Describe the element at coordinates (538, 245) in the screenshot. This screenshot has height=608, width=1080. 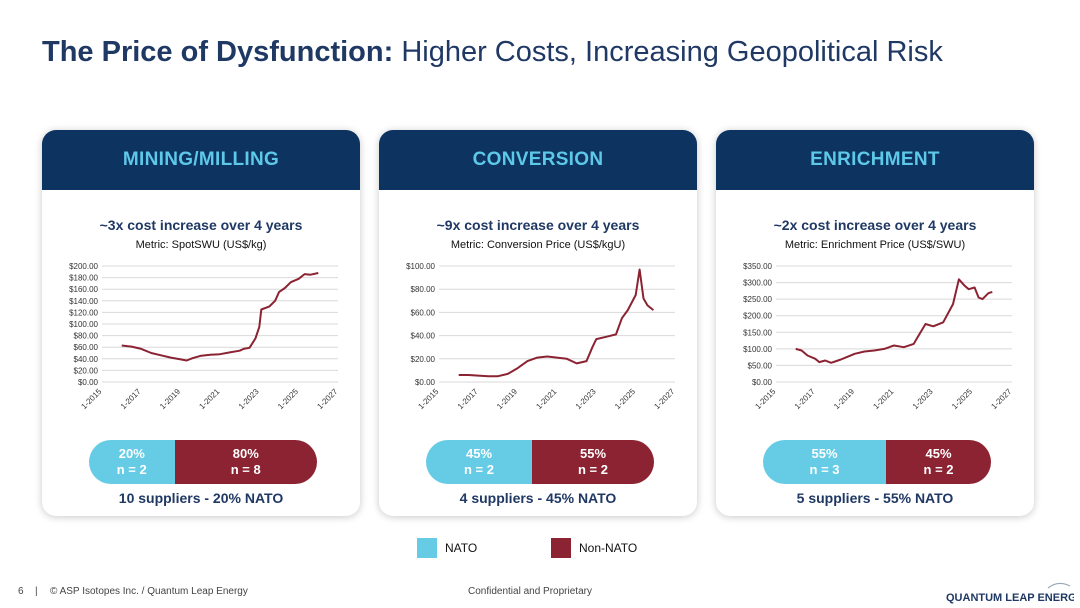
I see `metric-label: Metric: Conversion Price (US$/kgU)` at that location.